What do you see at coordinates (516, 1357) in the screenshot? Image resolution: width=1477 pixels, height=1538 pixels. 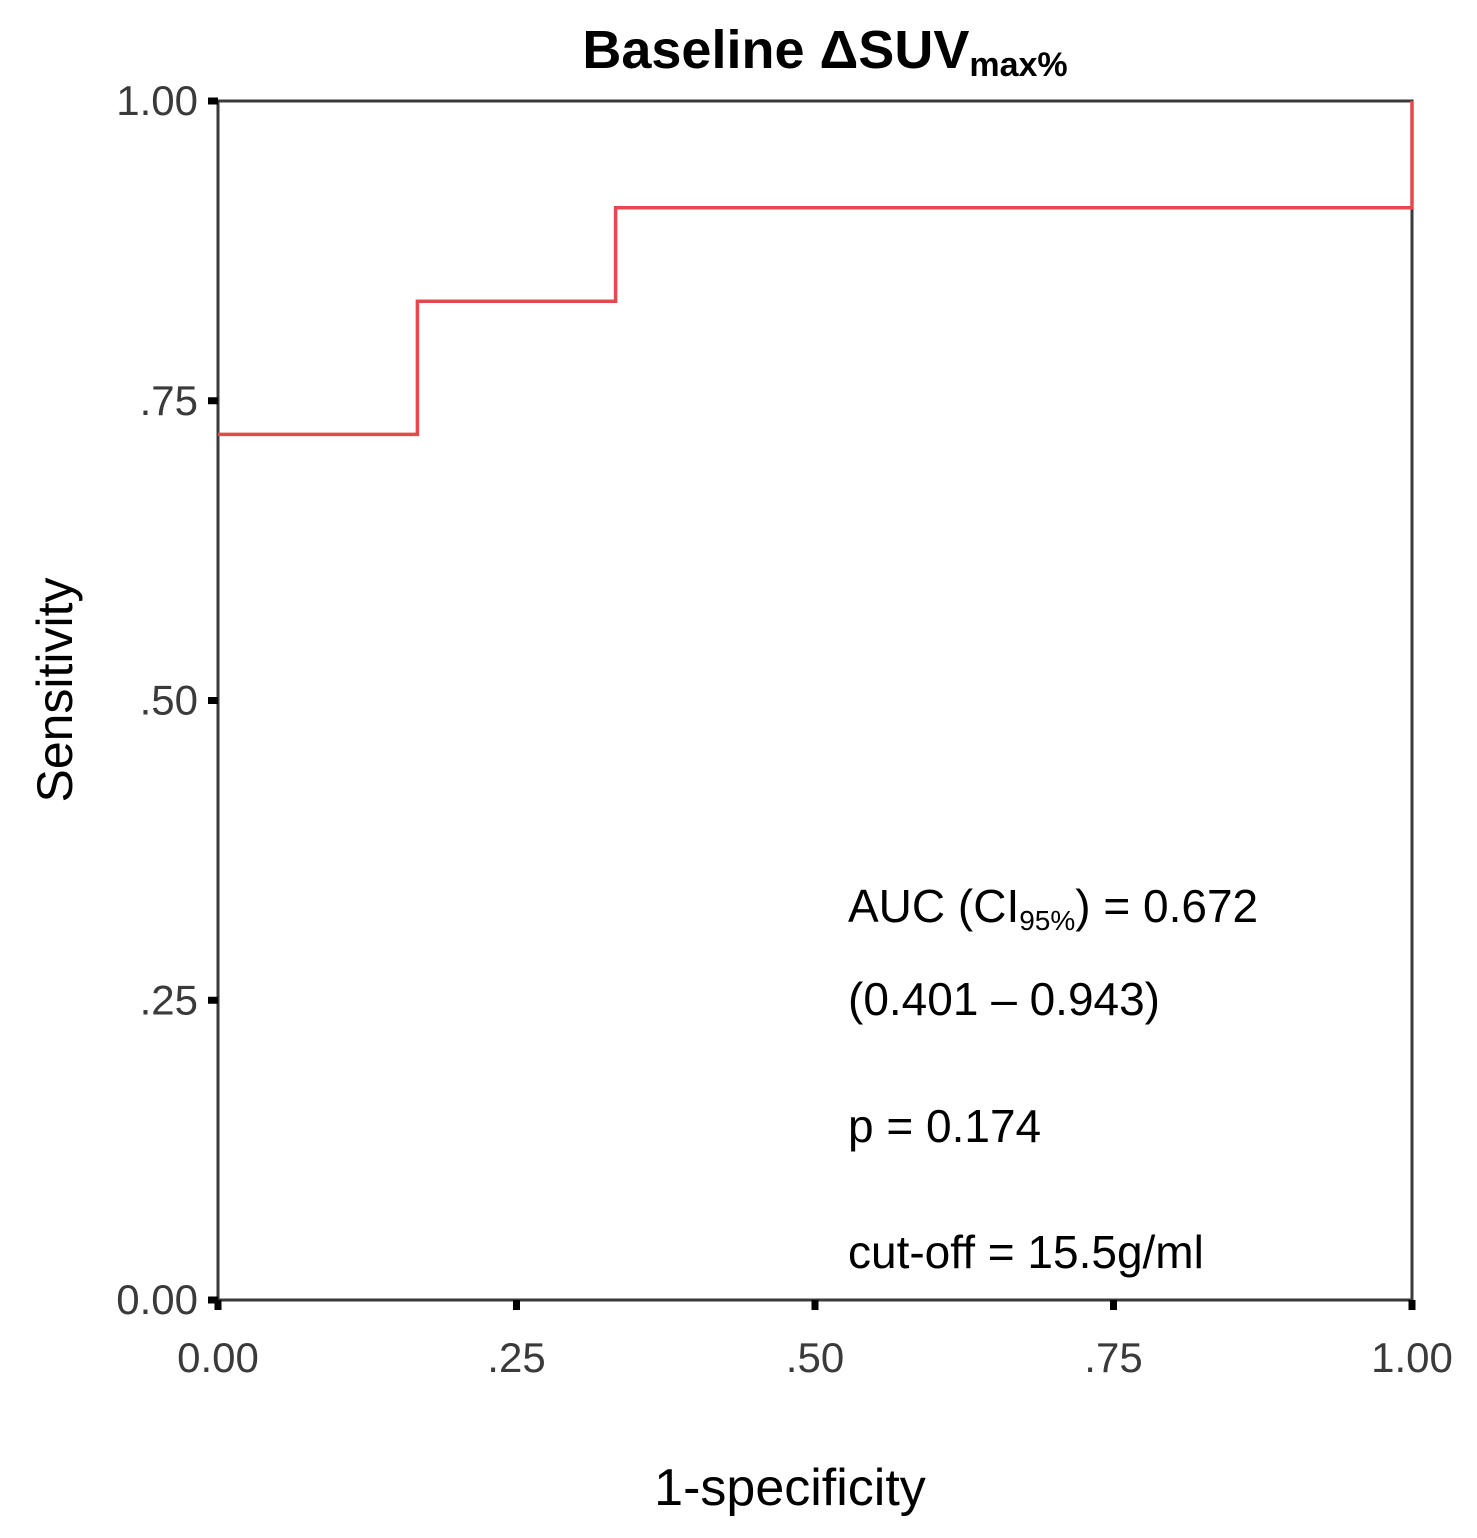 I see `x-tick-label: .25` at bounding box center [516, 1357].